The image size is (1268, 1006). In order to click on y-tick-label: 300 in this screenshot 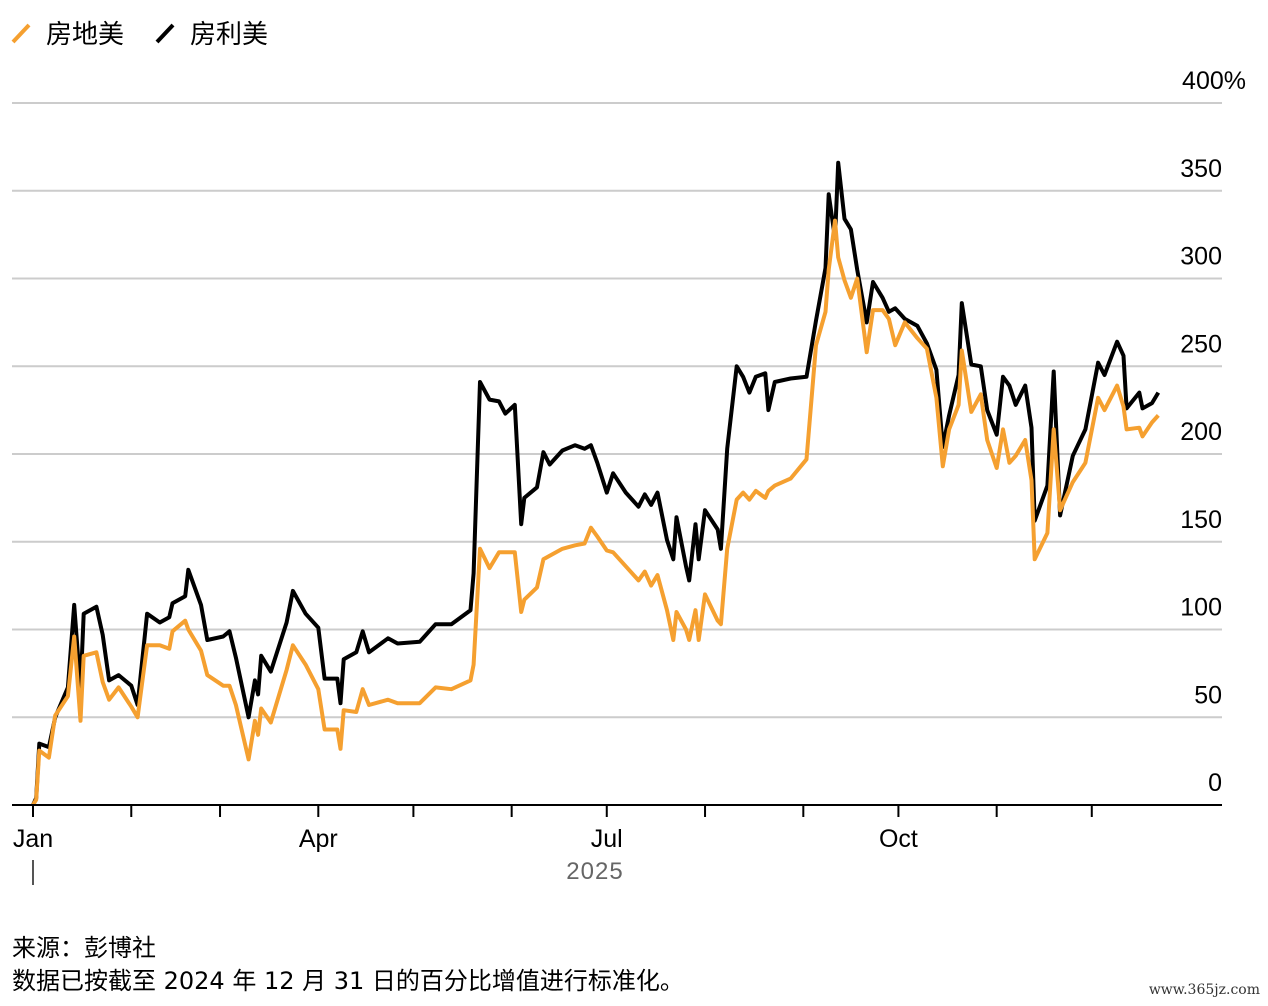, I will do `click(1201, 257)`.